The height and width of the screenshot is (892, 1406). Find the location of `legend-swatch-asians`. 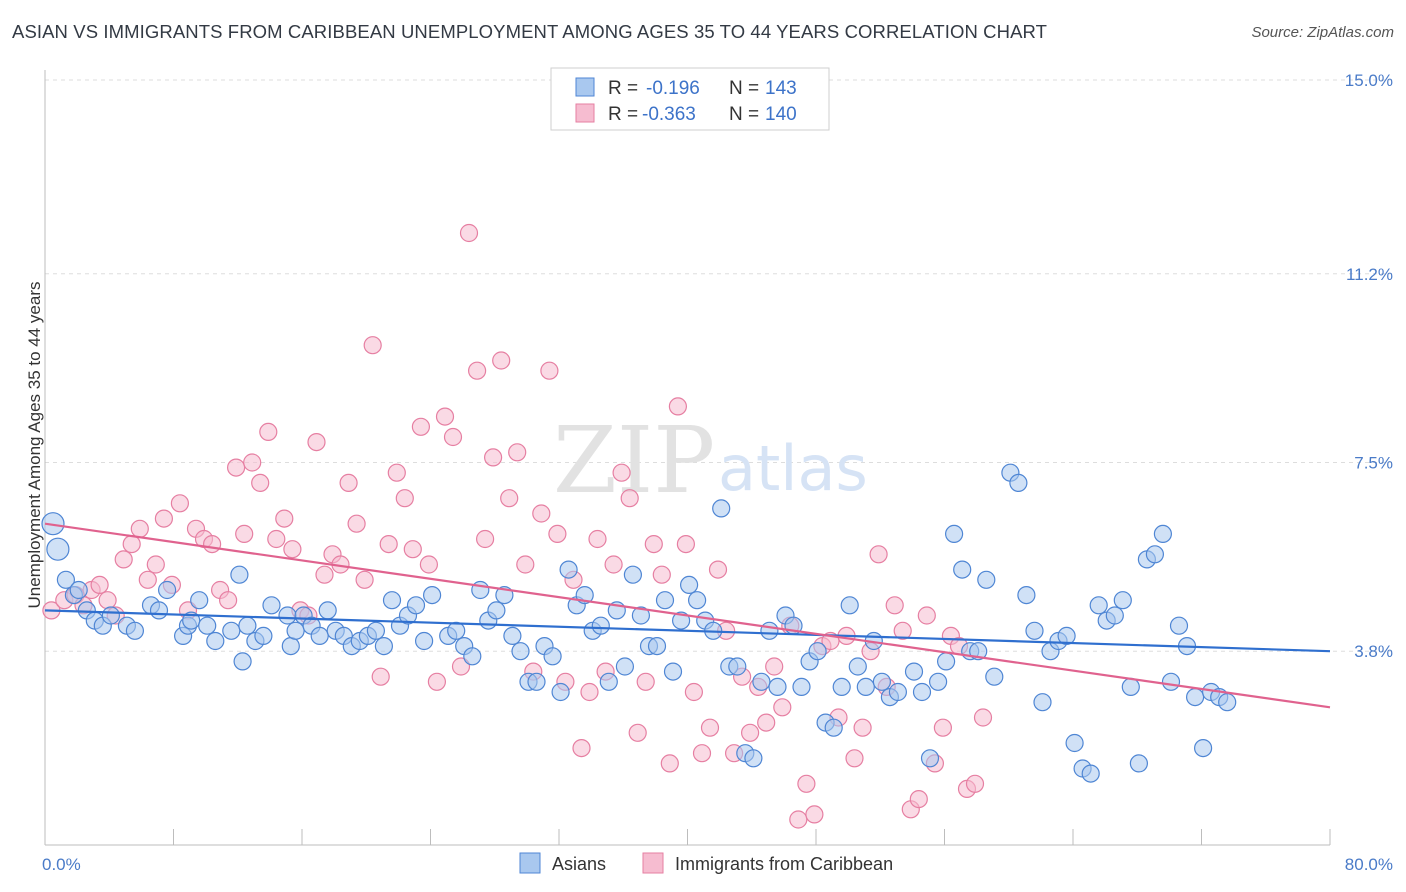

legend-swatch-asians is located at coordinates (585, 87).